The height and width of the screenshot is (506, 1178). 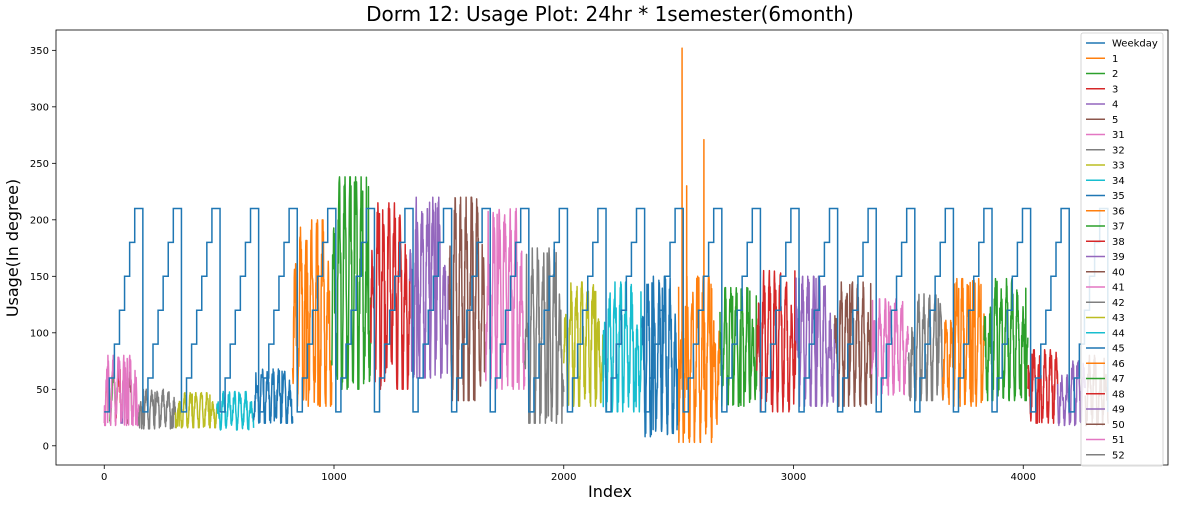 I want to click on legend-entry-label: 36, so click(x=1118, y=211).